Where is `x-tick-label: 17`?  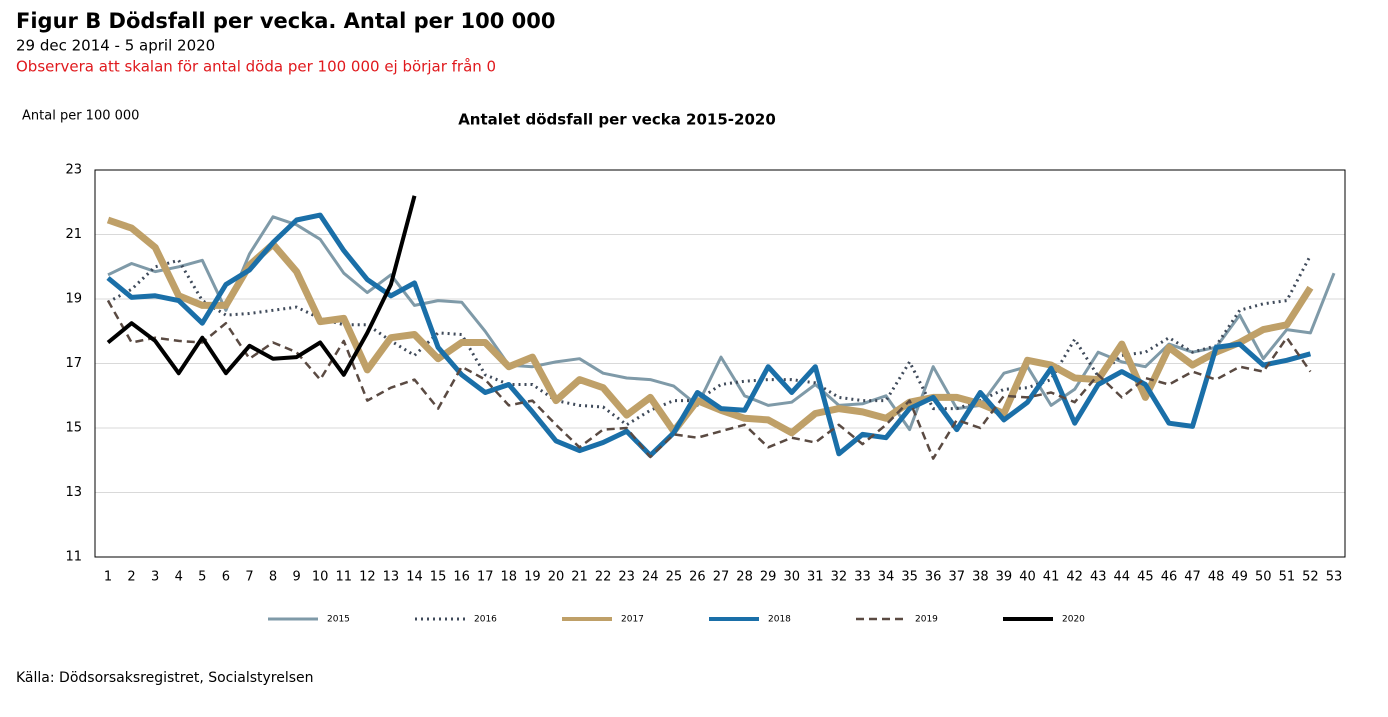 x-tick-label: 17 is located at coordinates (485, 577).